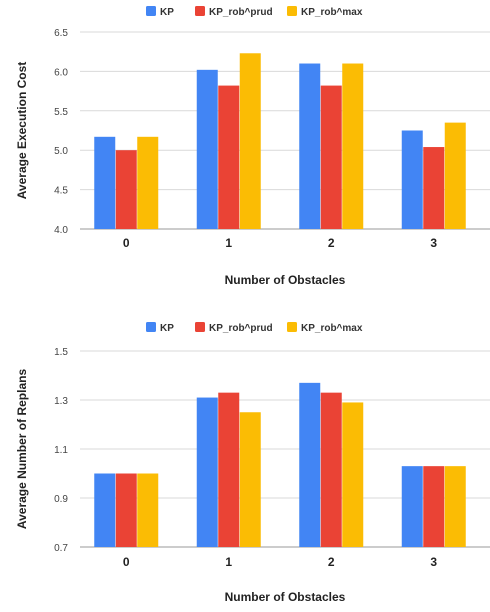 This screenshot has width=490, height=612. I want to click on y-tick-label: 6.5, so click(61, 33).